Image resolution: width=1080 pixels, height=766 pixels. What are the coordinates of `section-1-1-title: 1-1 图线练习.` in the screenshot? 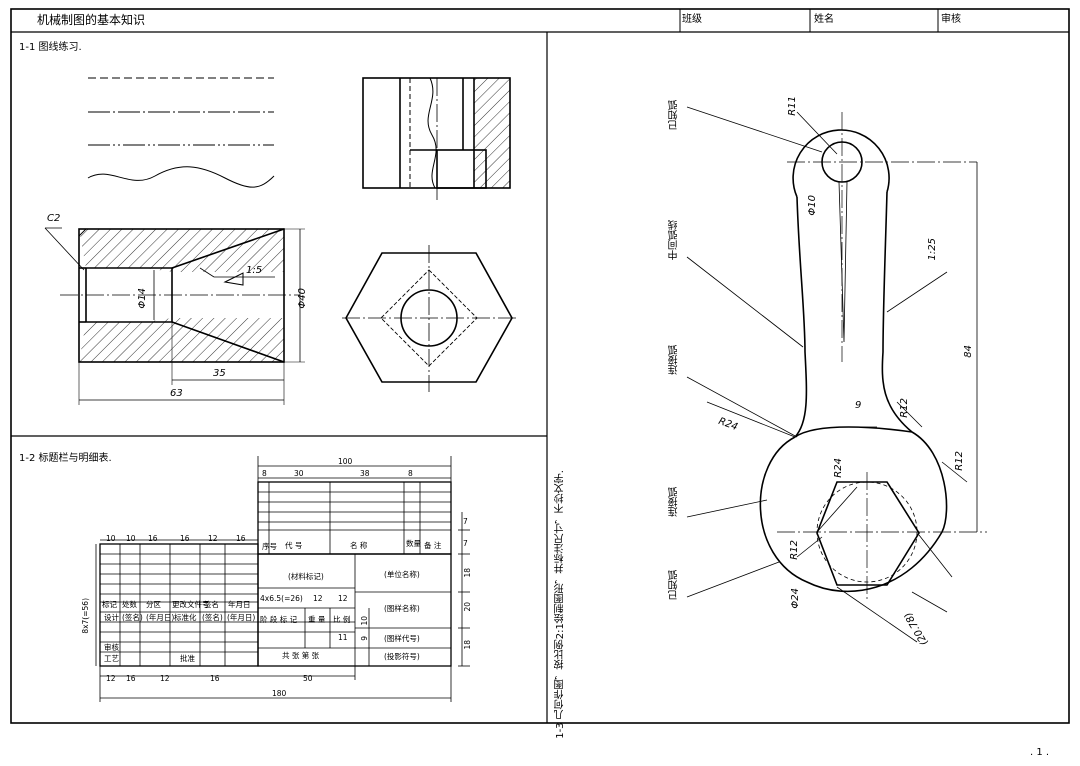 It's located at (50, 47).